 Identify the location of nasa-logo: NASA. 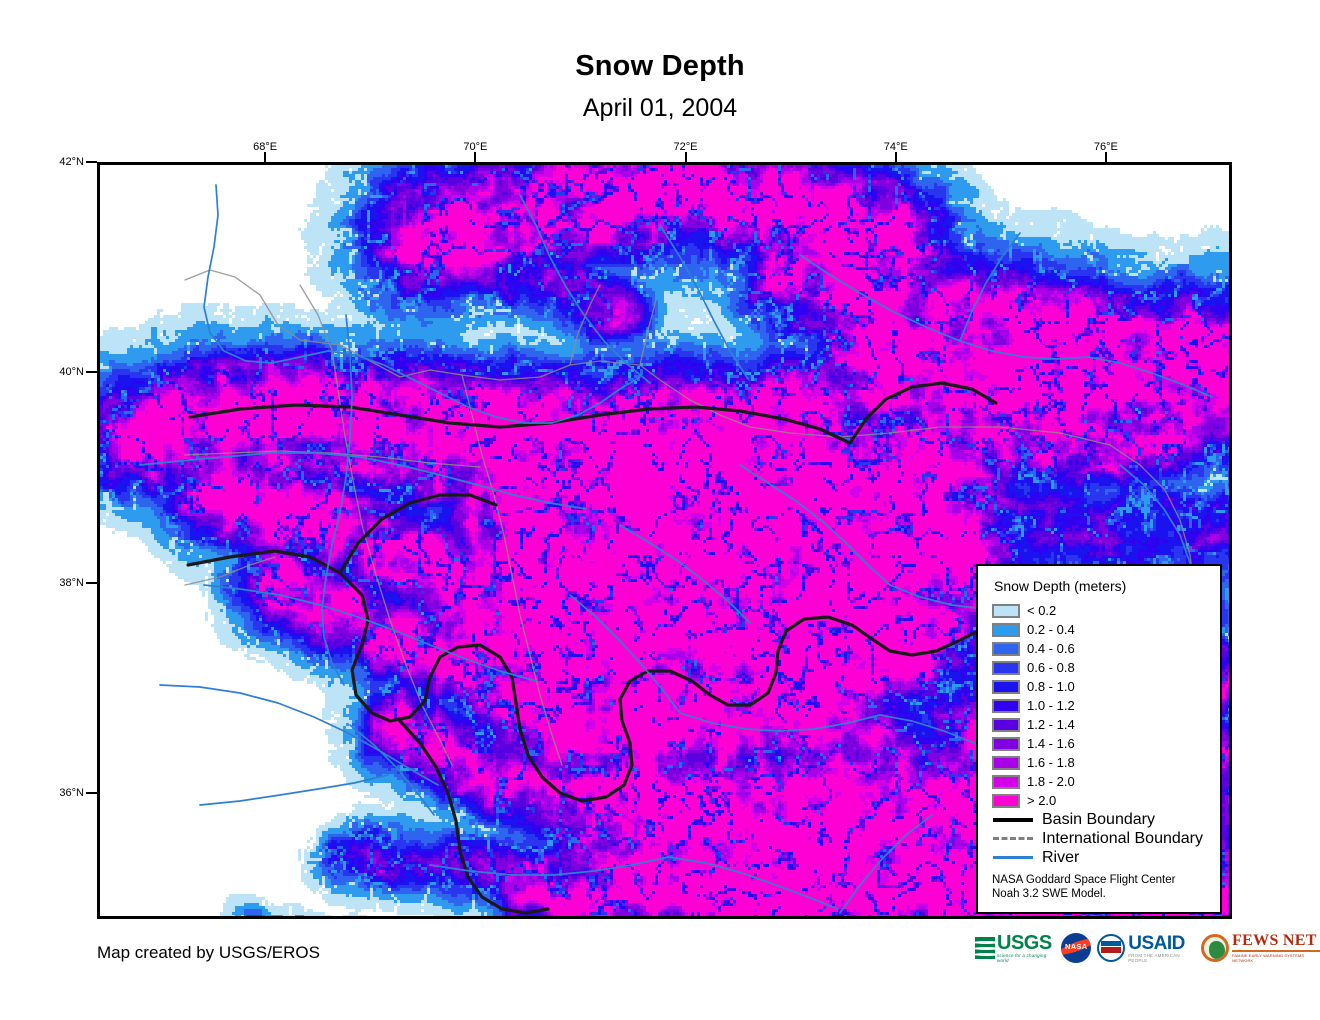
(1076, 948).